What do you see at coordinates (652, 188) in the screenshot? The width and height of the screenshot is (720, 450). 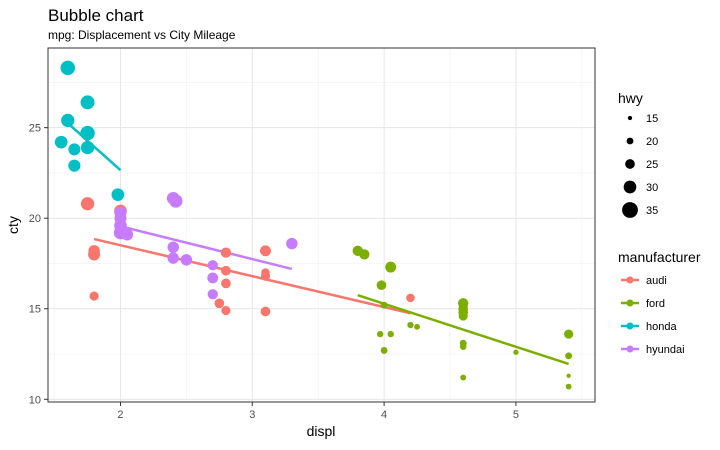 I see `size-legend-label: 30` at bounding box center [652, 188].